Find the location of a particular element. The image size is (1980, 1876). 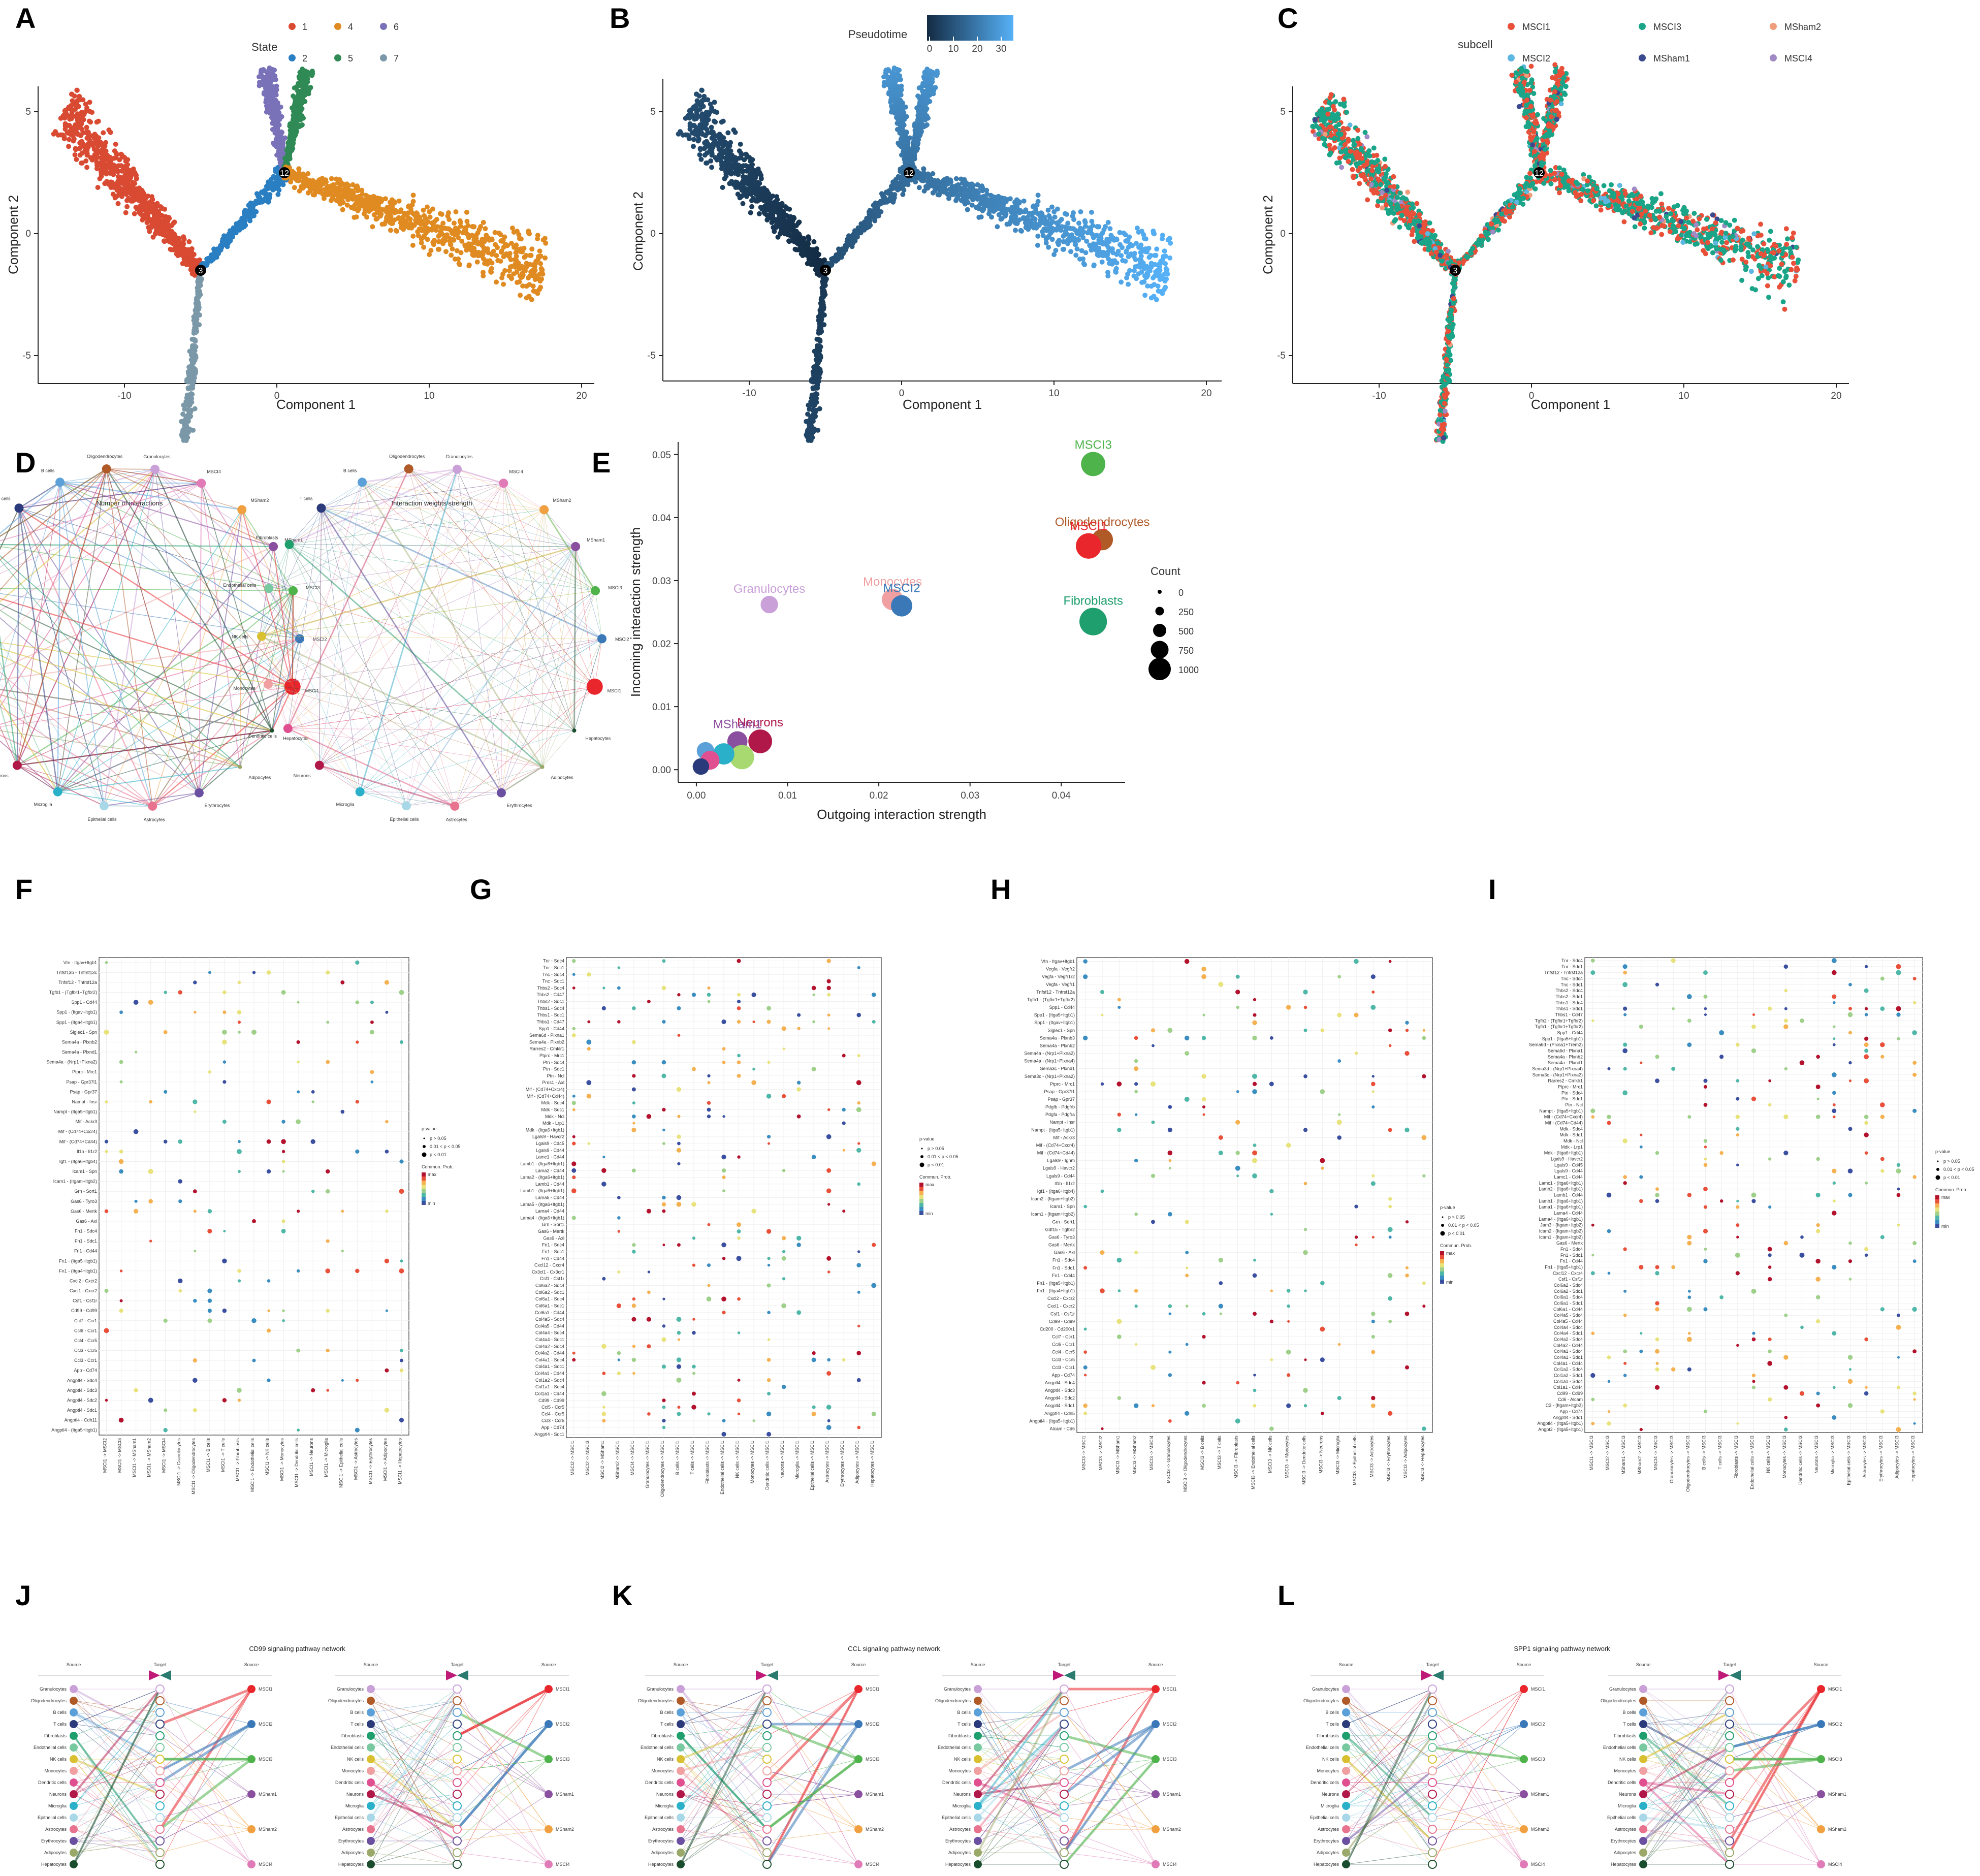

legend-swatch is located at coordinates (337, 26).